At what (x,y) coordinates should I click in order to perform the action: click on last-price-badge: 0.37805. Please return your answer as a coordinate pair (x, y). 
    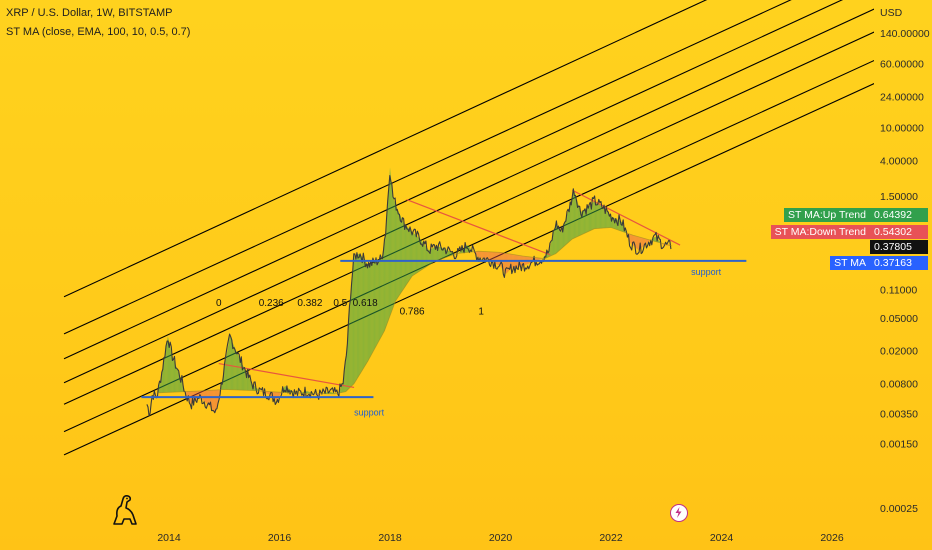
    Looking at the image, I should click on (899, 247).